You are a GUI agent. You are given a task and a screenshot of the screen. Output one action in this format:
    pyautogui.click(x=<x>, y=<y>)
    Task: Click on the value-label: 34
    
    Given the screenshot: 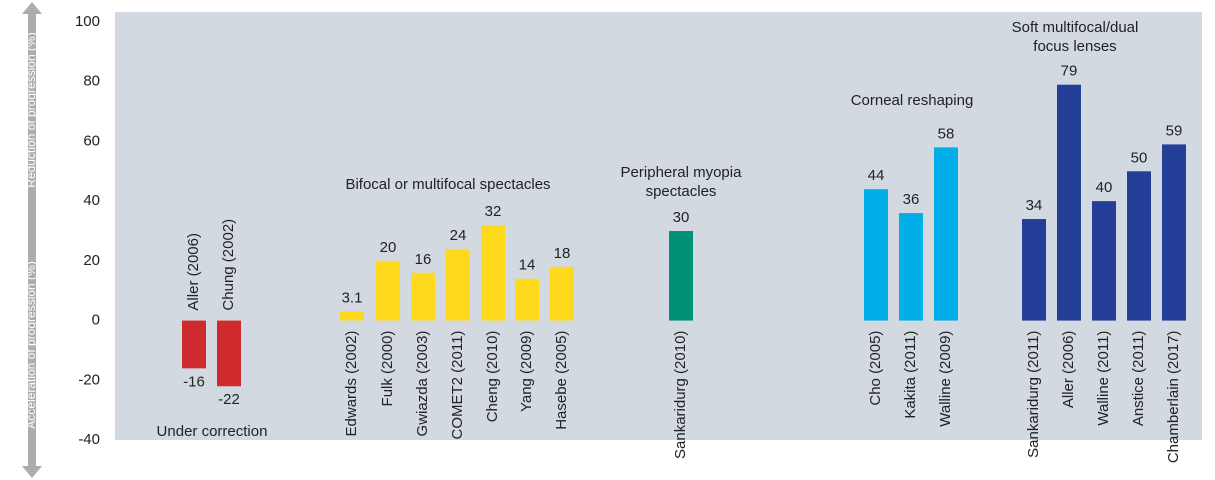 What is the action you would take?
    pyautogui.click(x=1034, y=205)
    